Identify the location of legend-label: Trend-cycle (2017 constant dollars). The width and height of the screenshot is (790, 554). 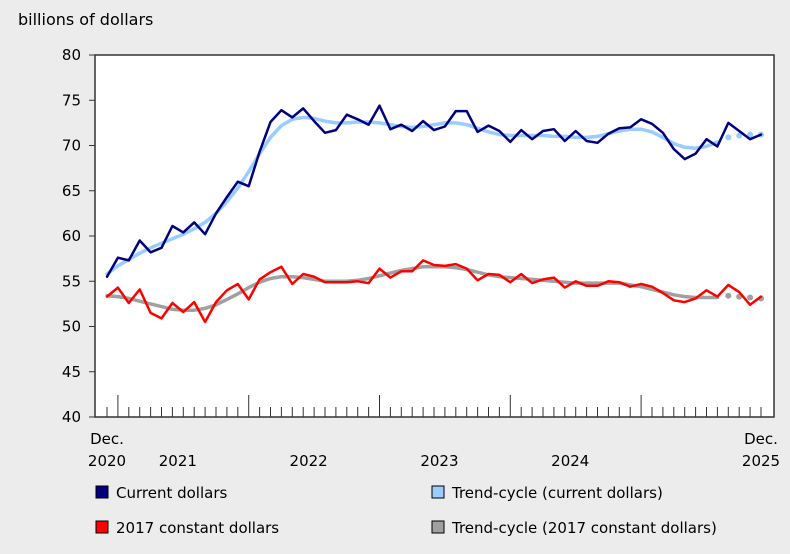
(584, 528).